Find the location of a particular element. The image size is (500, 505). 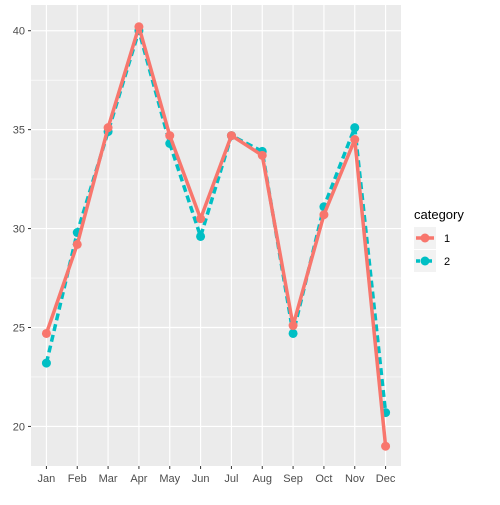

y-axis: 20 25 30 35 40 is located at coordinates (22, 229).